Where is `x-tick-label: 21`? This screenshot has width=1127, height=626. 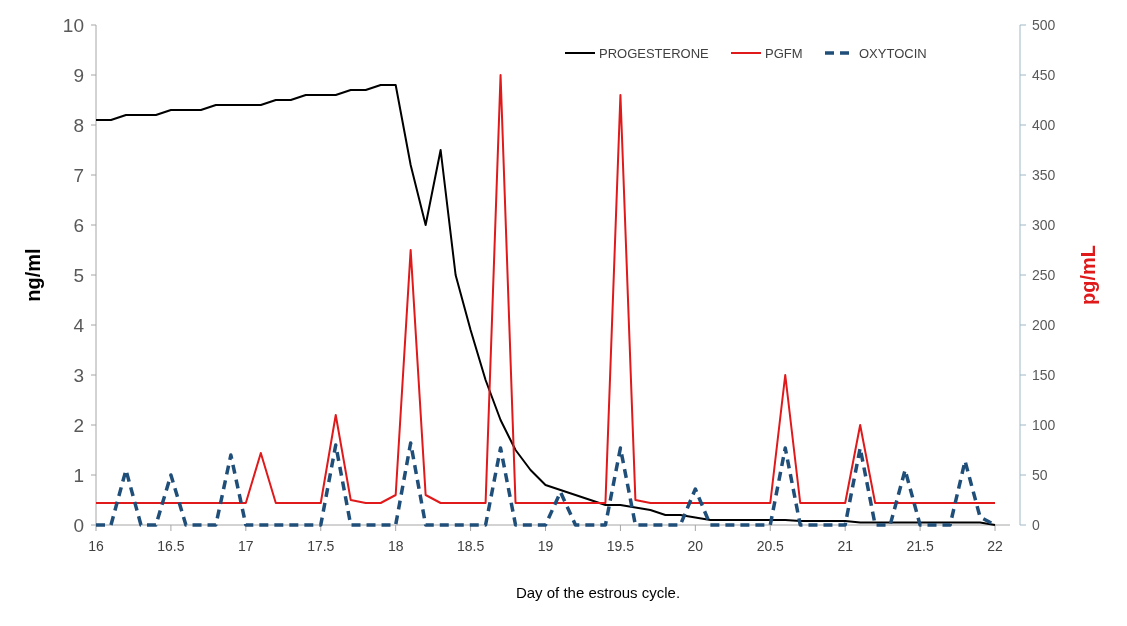 x-tick-label: 21 is located at coordinates (845, 546).